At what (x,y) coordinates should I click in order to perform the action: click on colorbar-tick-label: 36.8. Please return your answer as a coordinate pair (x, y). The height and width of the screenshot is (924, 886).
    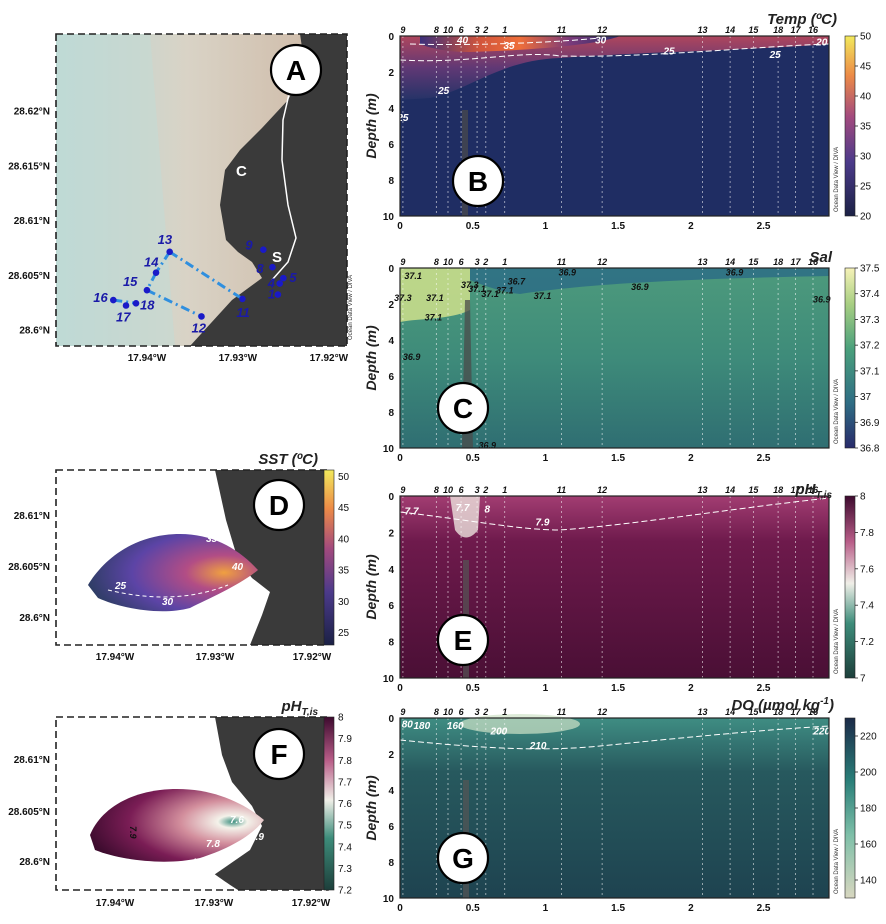
    Looking at the image, I should click on (870, 449).